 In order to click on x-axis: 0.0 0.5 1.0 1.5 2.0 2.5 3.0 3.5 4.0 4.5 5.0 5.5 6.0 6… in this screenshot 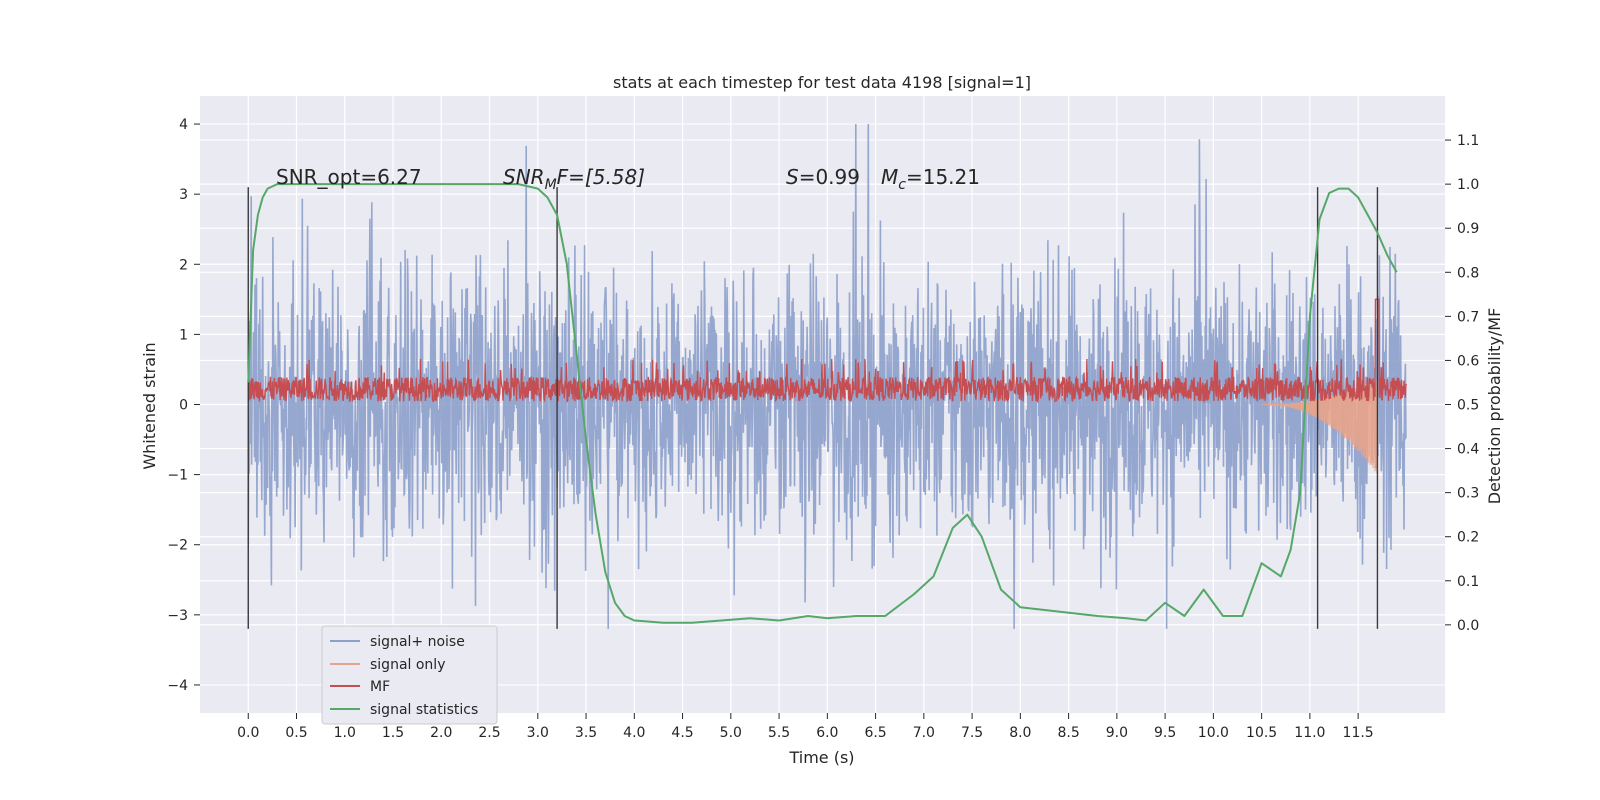, I will do `click(805, 727)`.